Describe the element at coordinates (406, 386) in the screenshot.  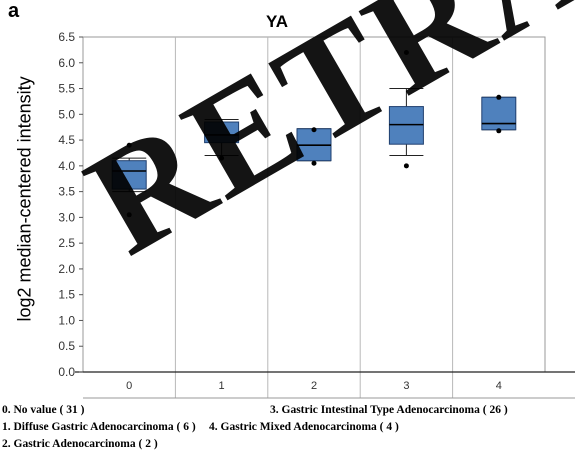
I see `x-tick-label: 3` at that location.